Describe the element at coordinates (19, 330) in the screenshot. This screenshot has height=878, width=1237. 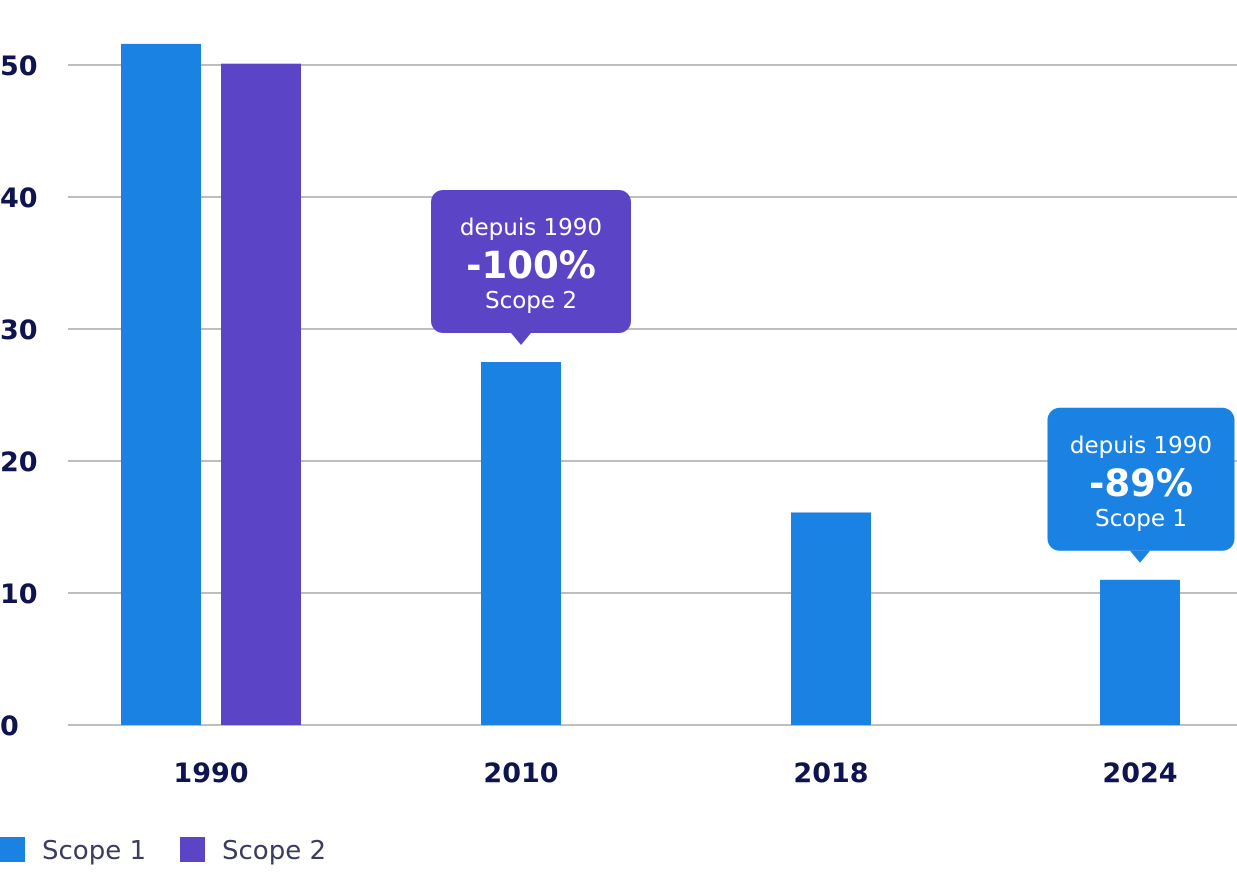
I see `y-tick-label: 30` at that location.